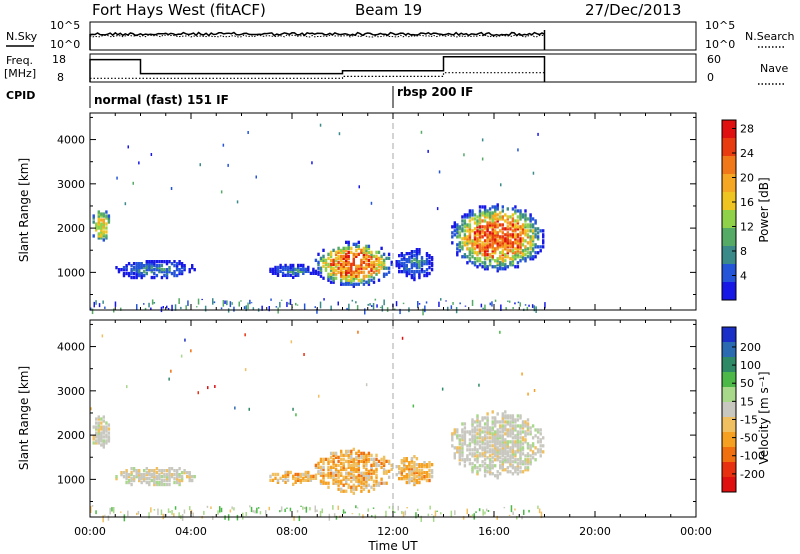 The image size is (800, 554). I want to click on power-colorbar-frame, so click(729, 210).